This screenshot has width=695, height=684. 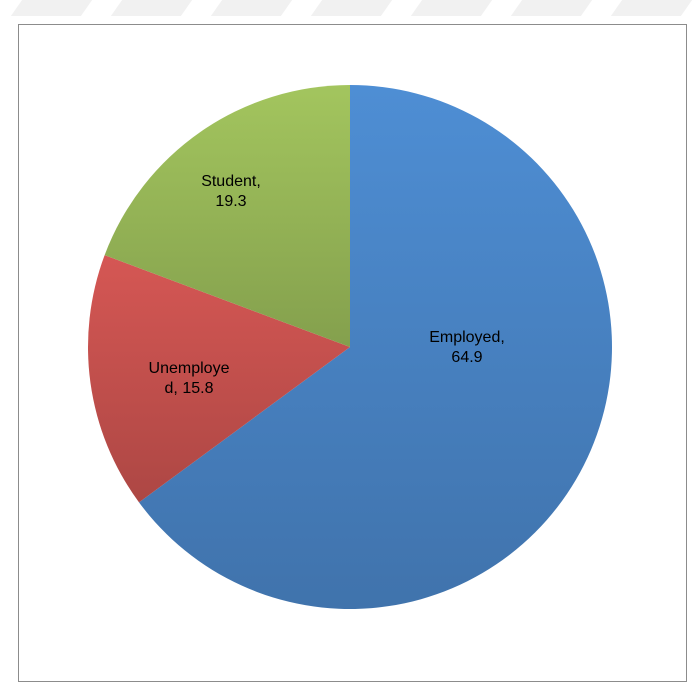 I want to click on pie-slice-unemployed, so click(x=218, y=379).